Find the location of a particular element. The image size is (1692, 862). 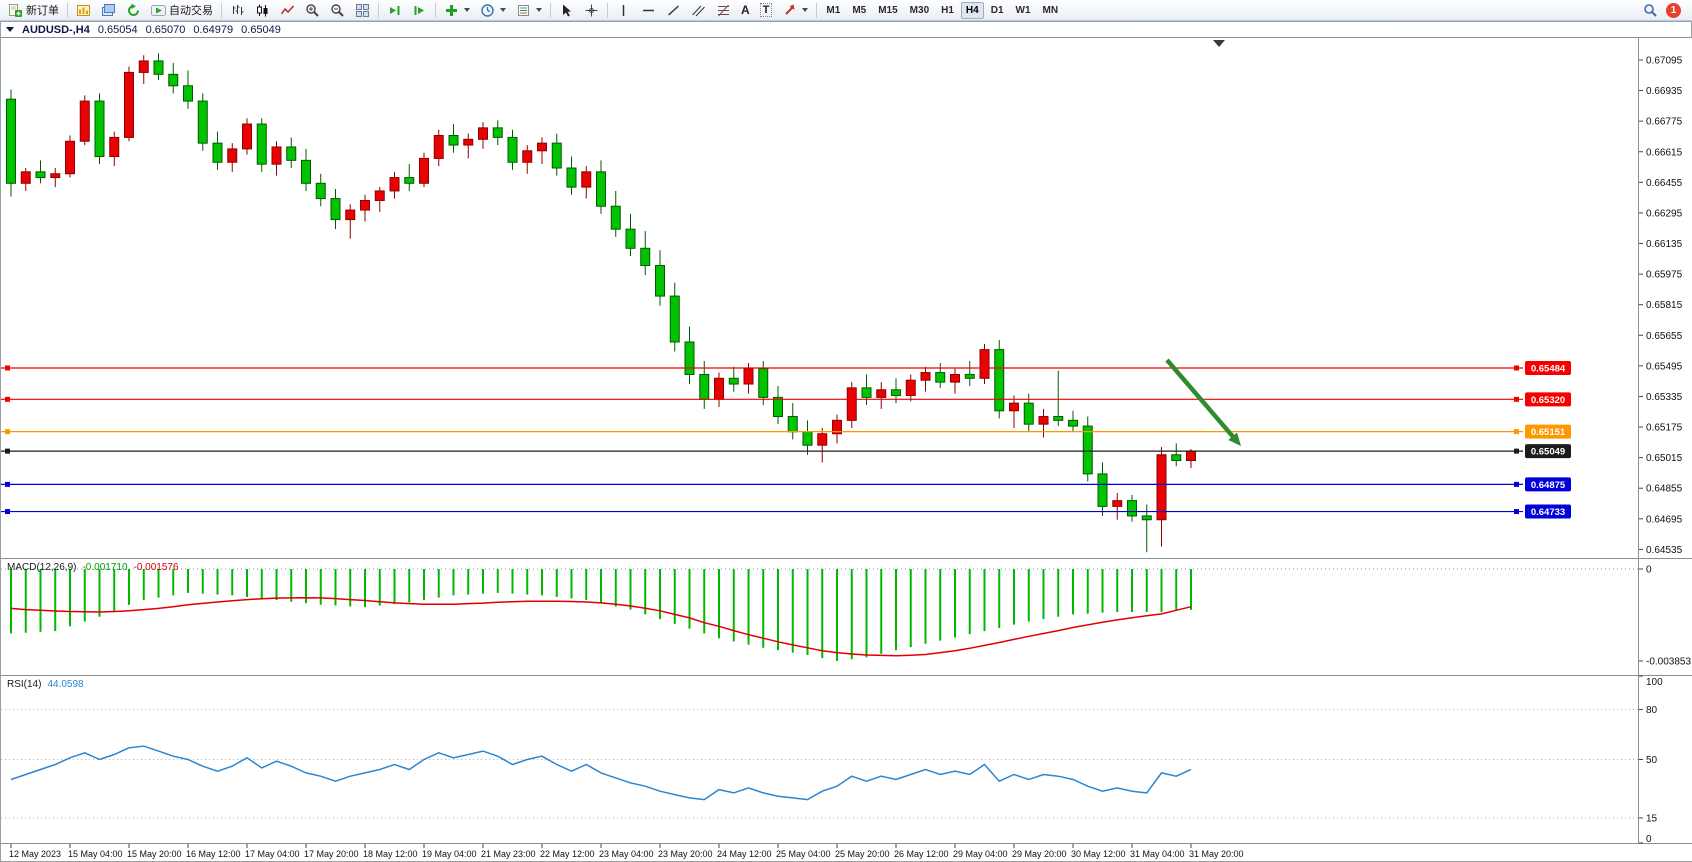

rsi-scale-label: 15 is located at coordinates (1652, 818).